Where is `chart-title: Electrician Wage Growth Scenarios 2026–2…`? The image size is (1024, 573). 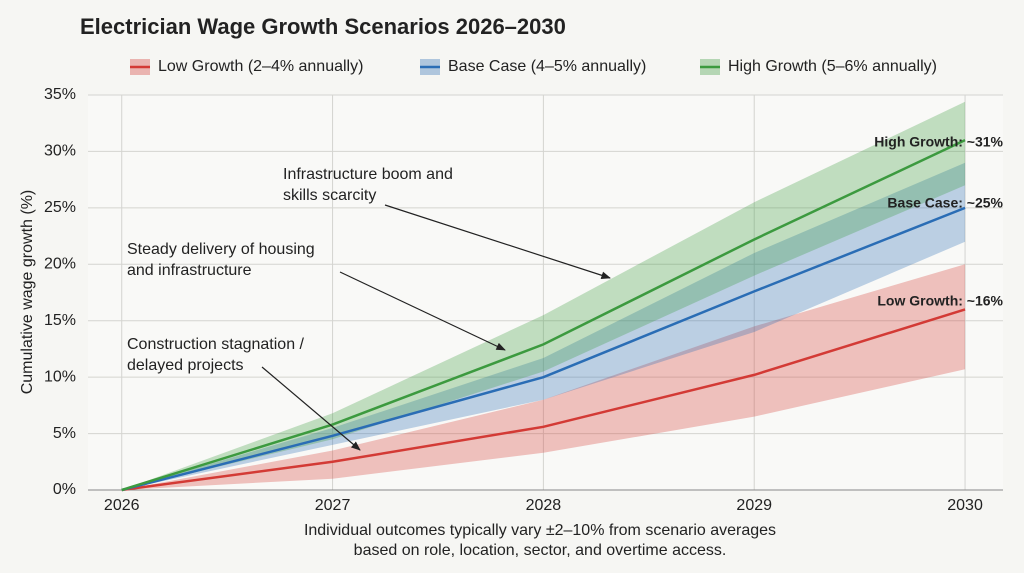
chart-title: Electrician Wage Growth Scenarios 2026–2… is located at coordinates (323, 26).